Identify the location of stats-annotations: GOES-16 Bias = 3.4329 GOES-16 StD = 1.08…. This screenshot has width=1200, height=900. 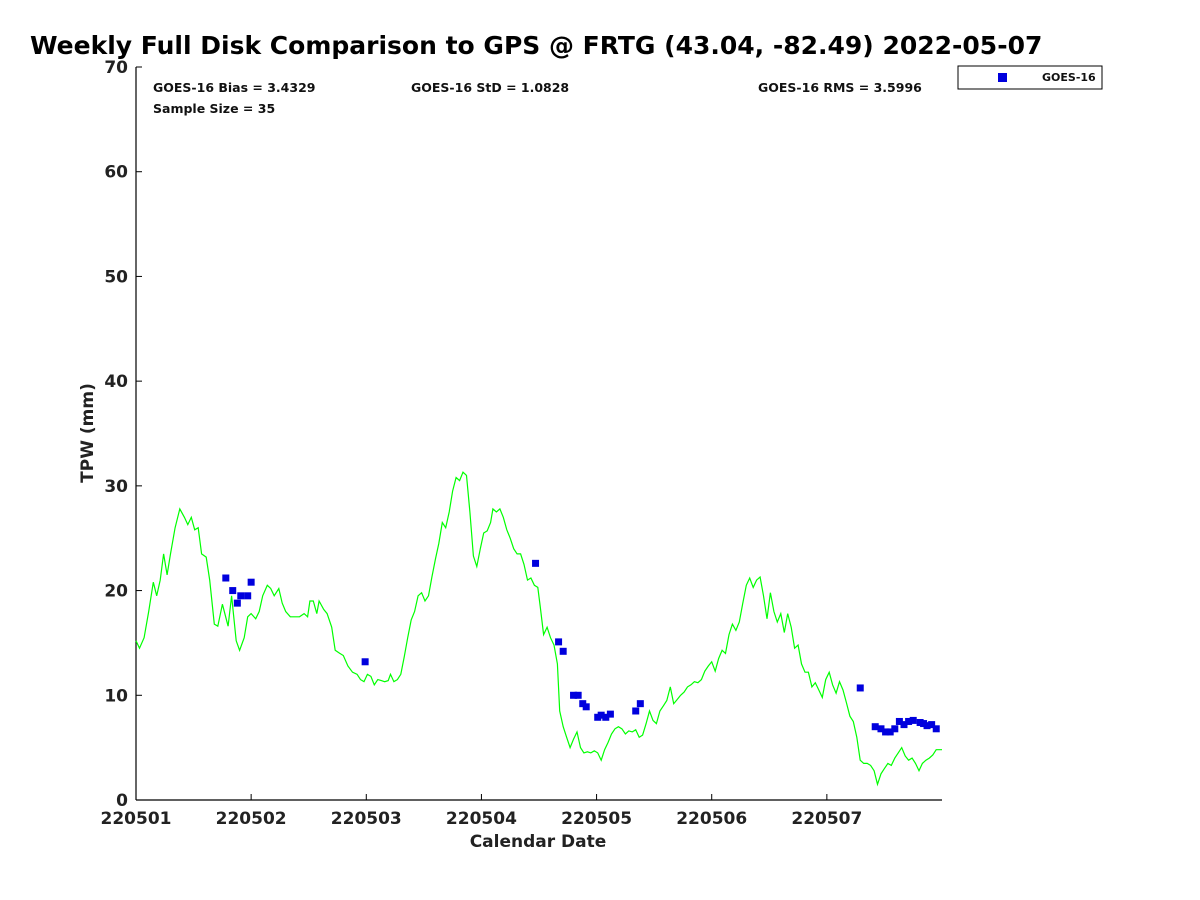
(537, 98).